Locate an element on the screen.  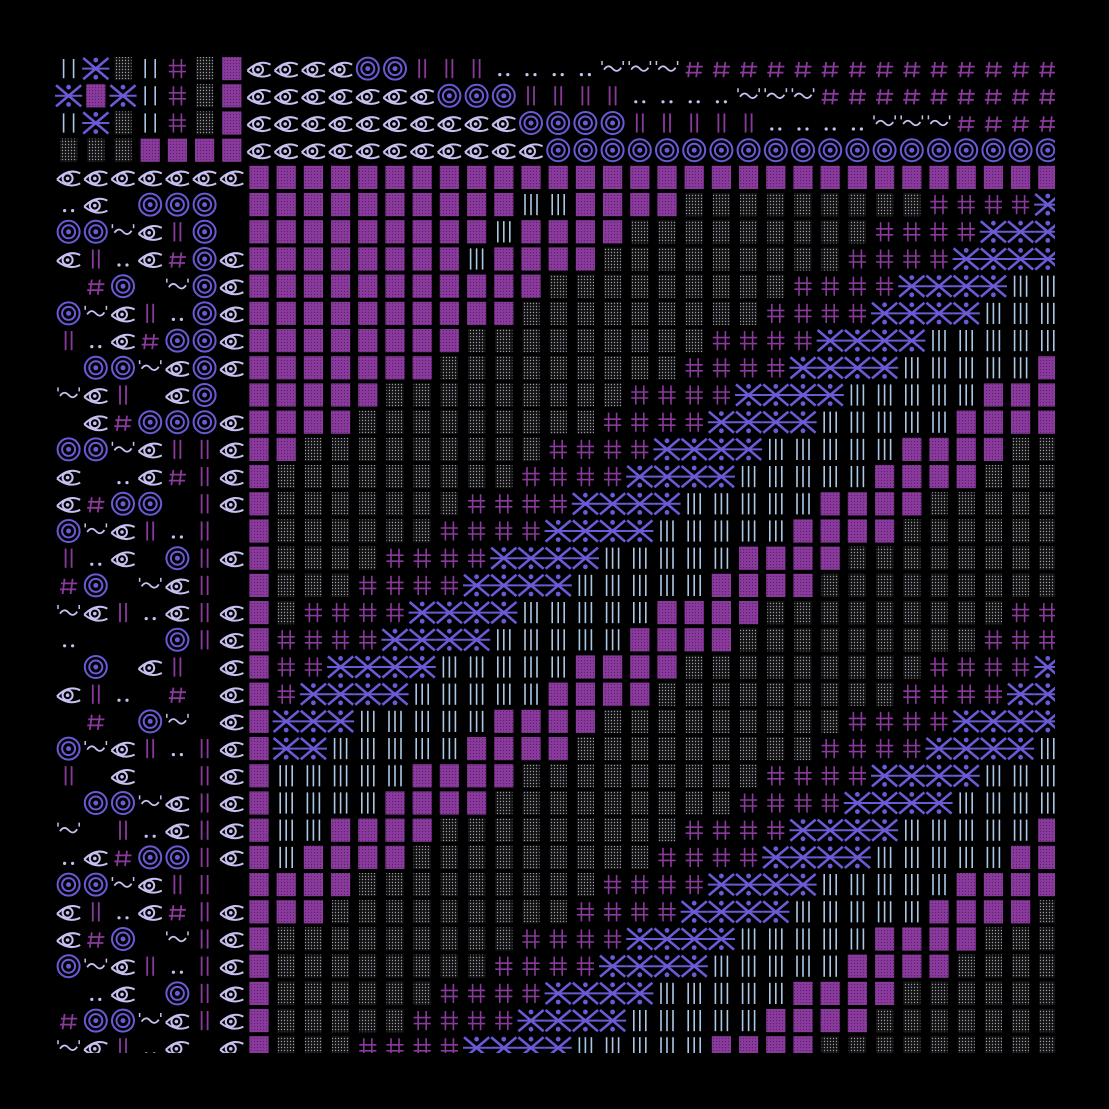
double-dot-icon is located at coordinates (69, 646).